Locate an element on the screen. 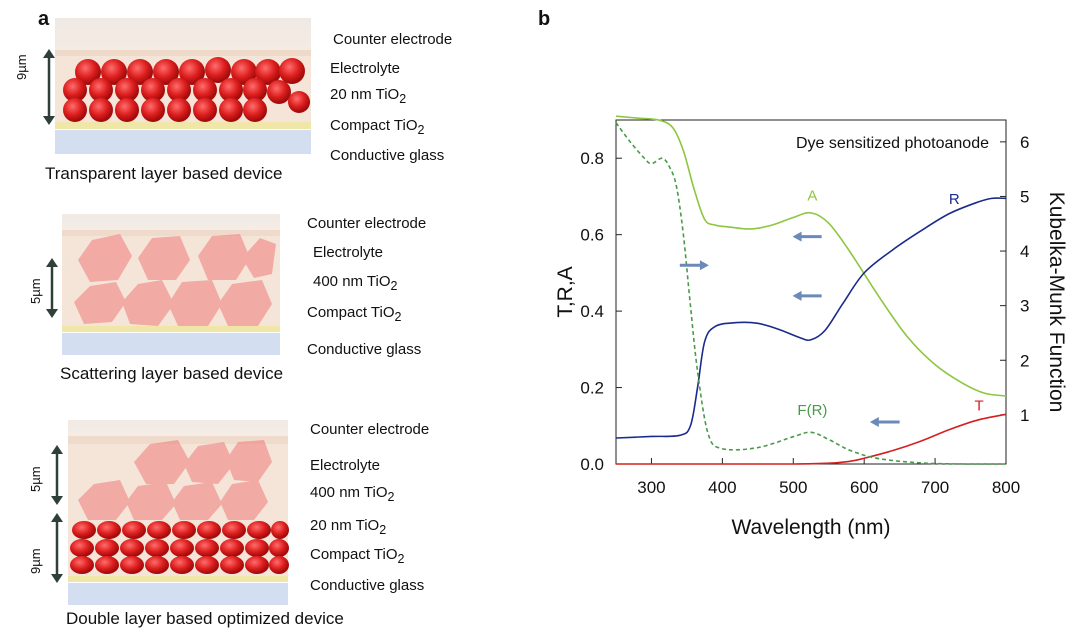 This screenshot has width=1069, height=629. y-tick-label: 0.4 is located at coordinates (592, 311).